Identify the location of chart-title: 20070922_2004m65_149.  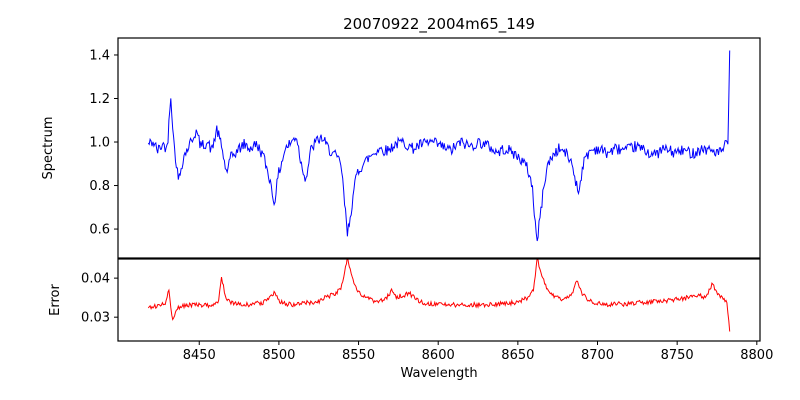
(439, 24).